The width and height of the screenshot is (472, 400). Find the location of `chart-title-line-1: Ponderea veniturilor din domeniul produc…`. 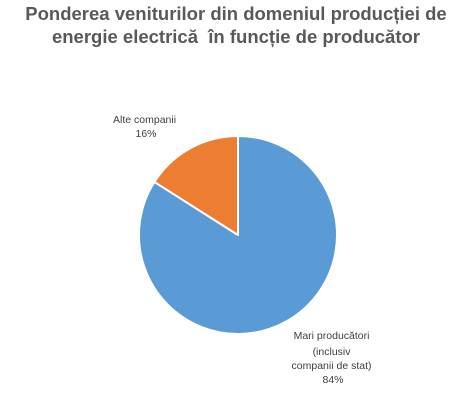

chart-title-line-1: Ponderea veniturilor din domeniul produc… is located at coordinates (236, 13).